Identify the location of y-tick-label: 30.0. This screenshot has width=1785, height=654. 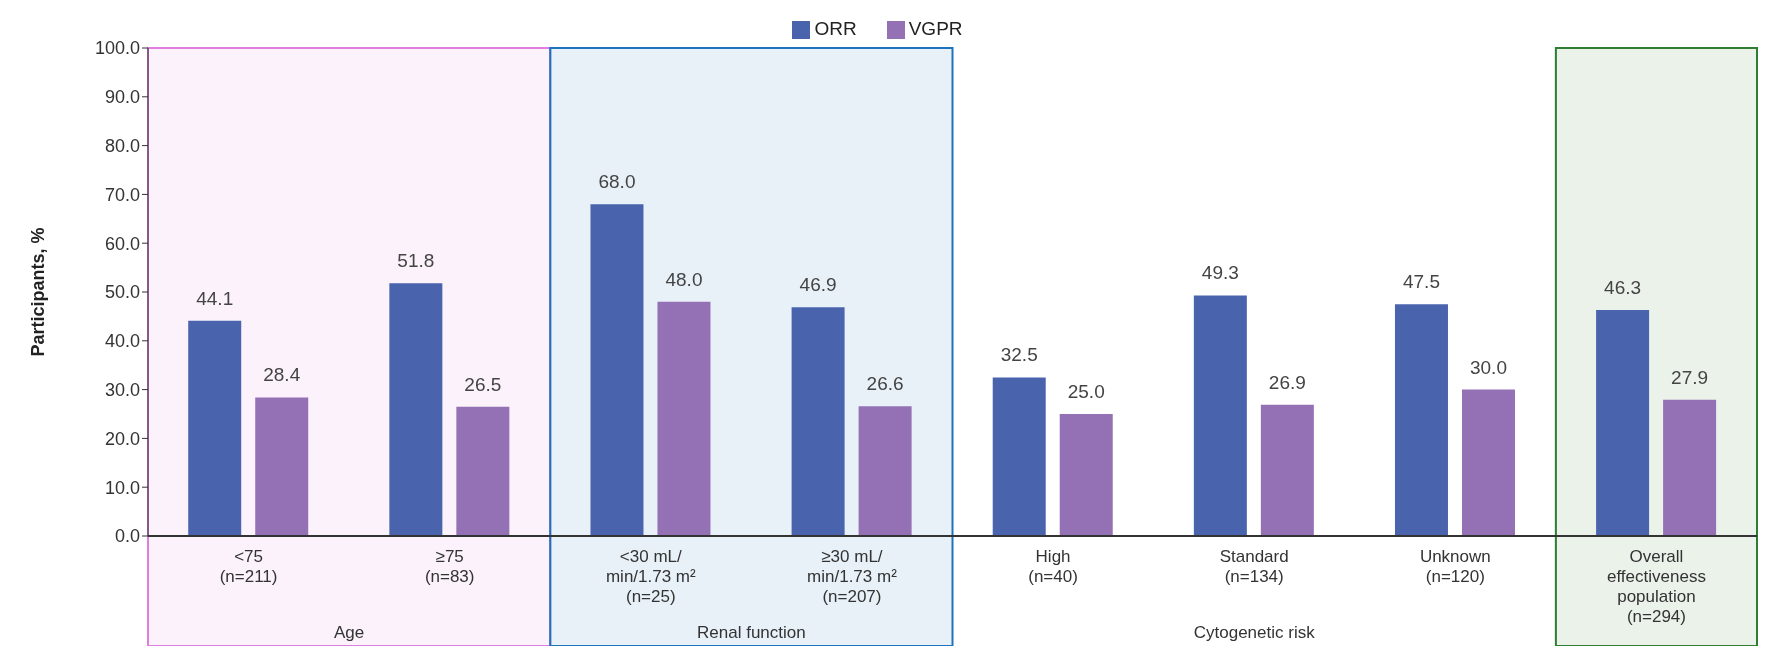
(122, 389).